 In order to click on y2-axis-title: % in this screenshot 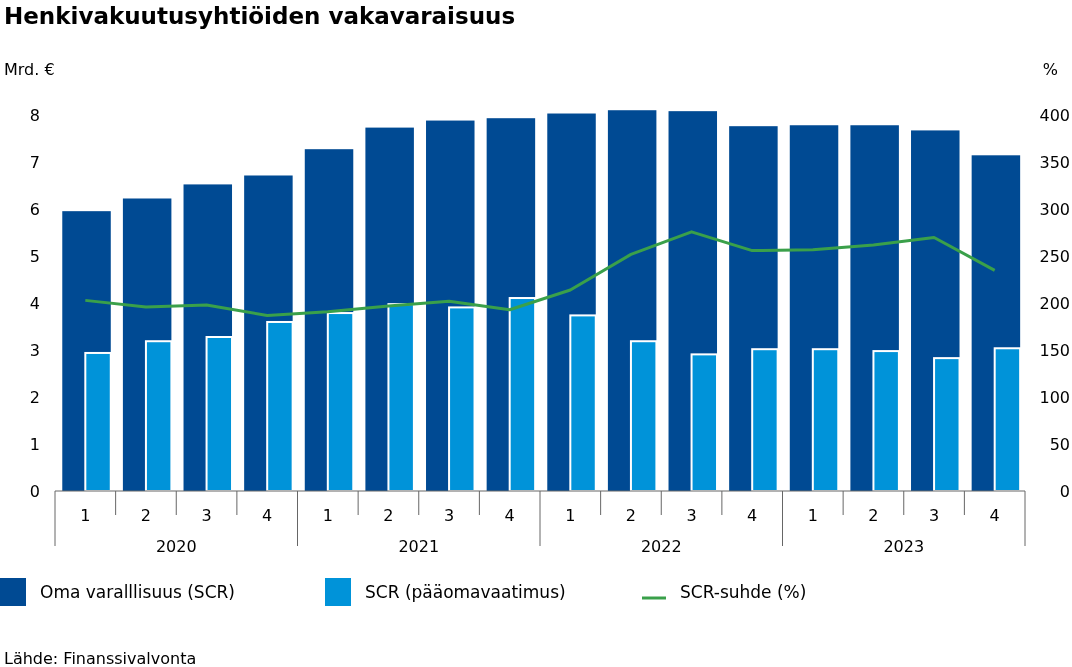, I will do `click(1050, 69)`.